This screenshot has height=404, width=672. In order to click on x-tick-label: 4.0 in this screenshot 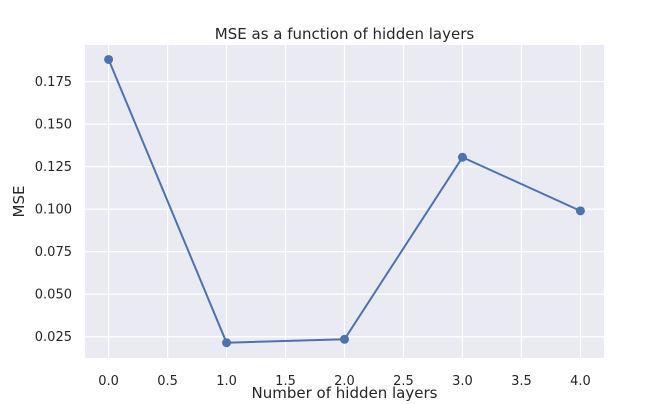, I will do `click(580, 381)`.